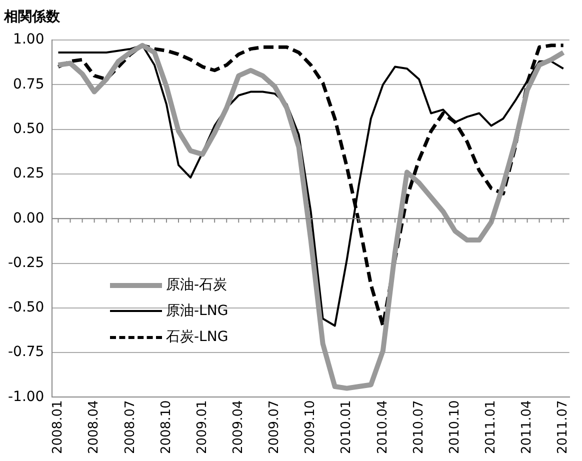 The image size is (582, 461). Describe the element at coordinates (238, 427) in the screenshot. I see `x-tick-label: 2009.04` at that location.